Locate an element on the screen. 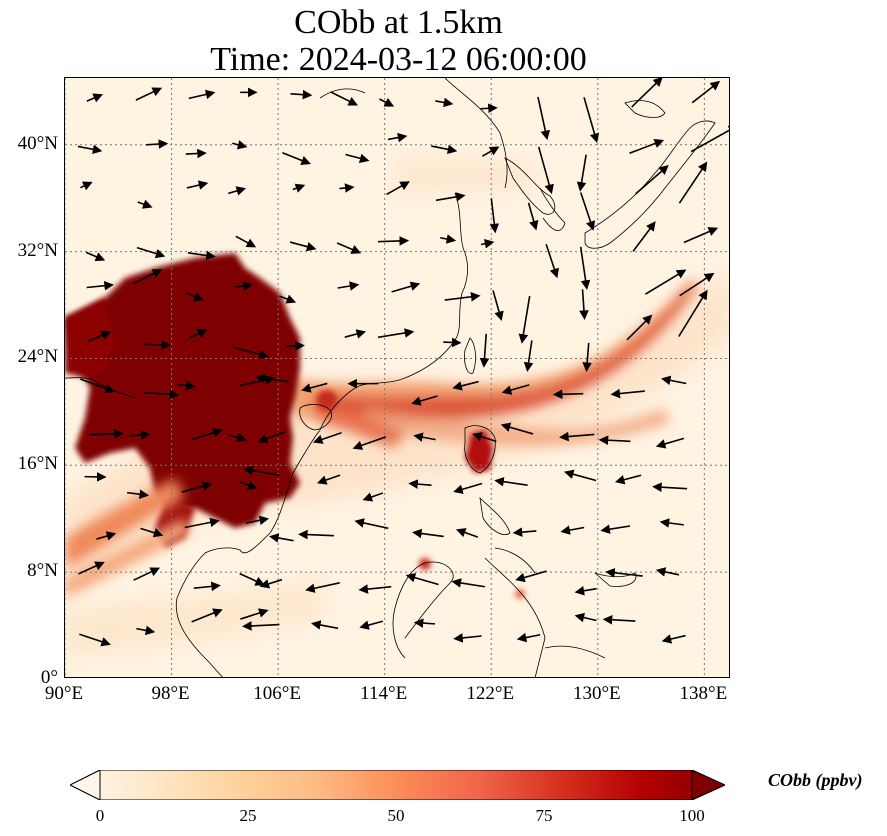 The width and height of the screenshot is (887, 836). lat-tick-label: 24°N is located at coordinates (37, 357).